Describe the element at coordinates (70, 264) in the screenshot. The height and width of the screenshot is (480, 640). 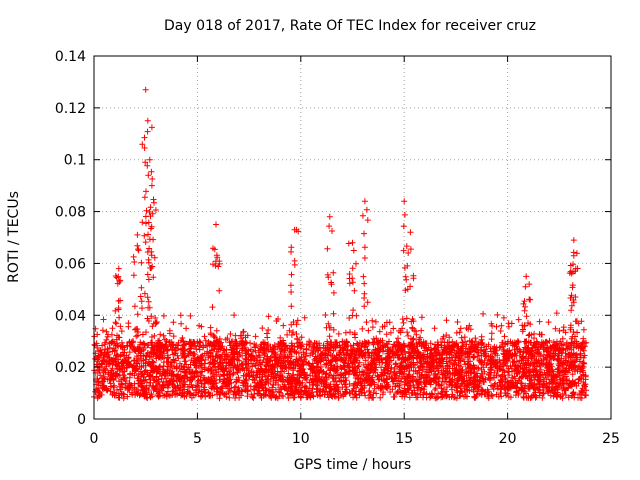
I see `y-tick-label: 0.06` at that location.